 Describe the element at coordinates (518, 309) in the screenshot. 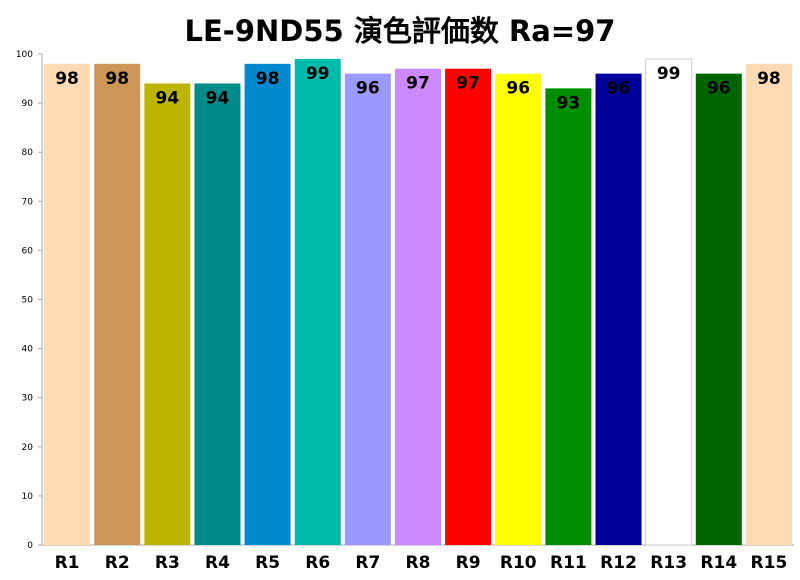

I see `bar-r10` at that location.